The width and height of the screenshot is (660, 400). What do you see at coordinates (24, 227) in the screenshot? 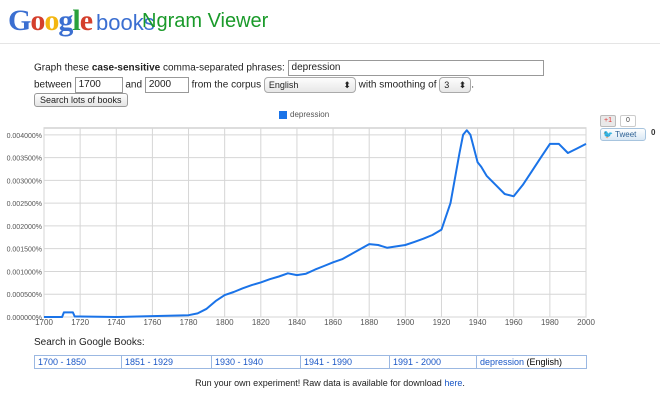
I see `y-tick-label: 0.002000%` at bounding box center [24, 227].